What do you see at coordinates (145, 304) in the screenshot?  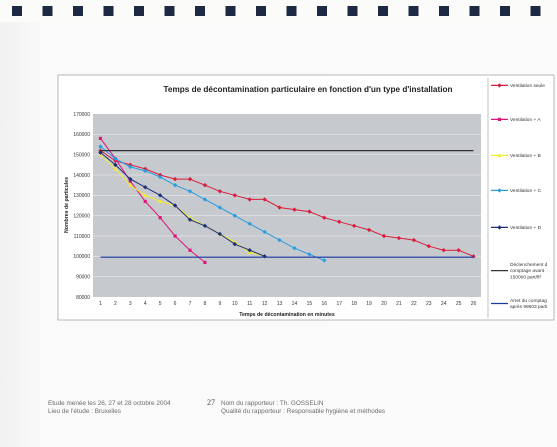 I see `x-tick-label: 4` at bounding box center [145, 304].